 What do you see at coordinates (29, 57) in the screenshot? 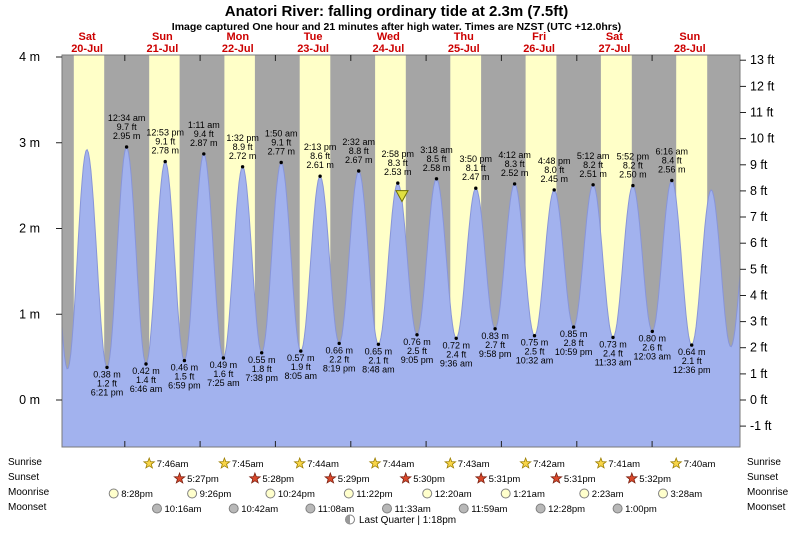
I see `meter-tick-label: 4 m` at bounding box center [29, 57].